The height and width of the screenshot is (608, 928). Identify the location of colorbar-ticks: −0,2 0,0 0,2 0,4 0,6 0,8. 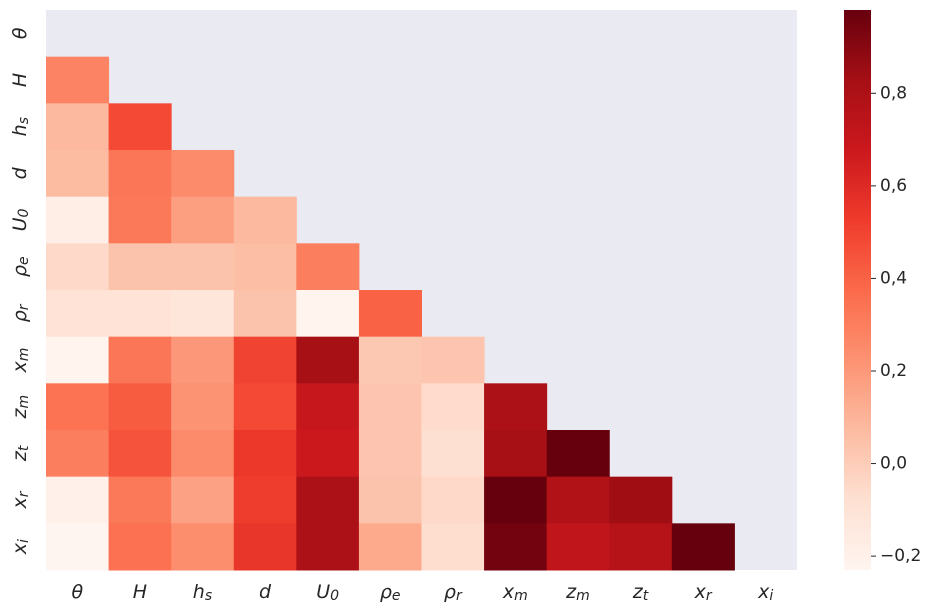
(896, 324).